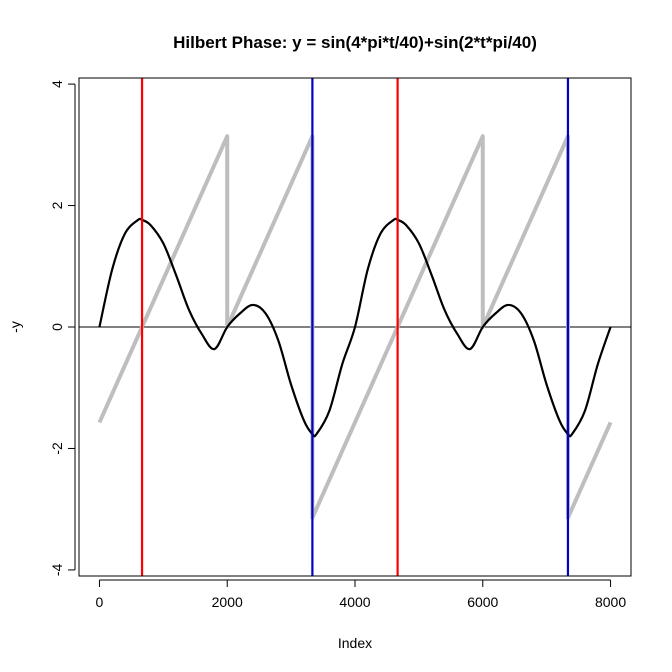  Describe the element at coordinates (57, 448) in the screenshot. I see `y-tick-label: -2` at that location.